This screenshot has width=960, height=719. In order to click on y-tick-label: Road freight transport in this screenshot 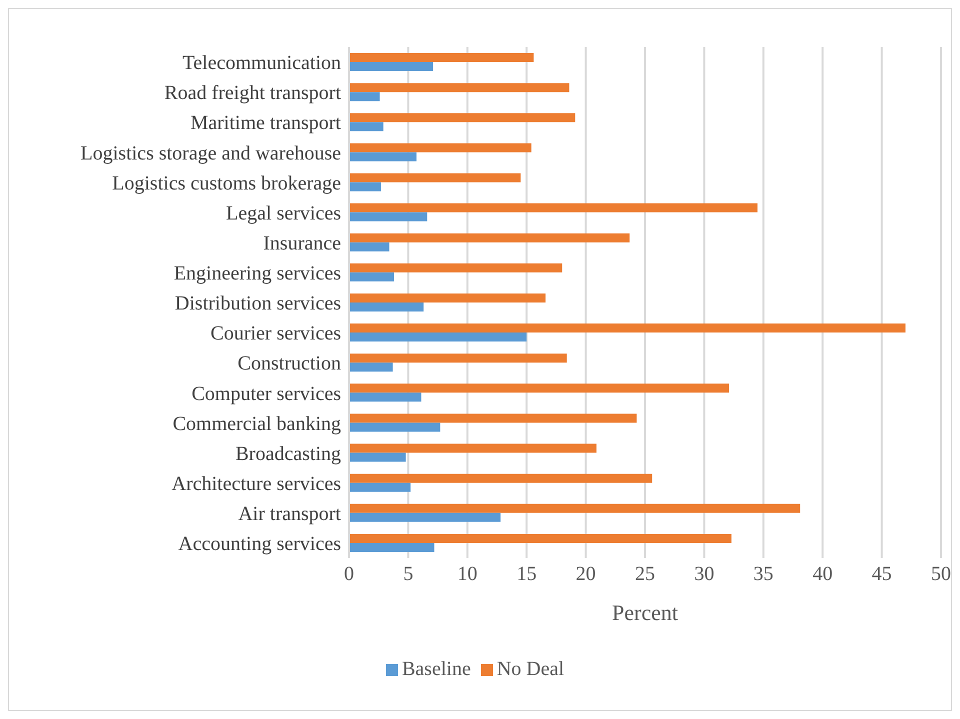, I will do `click(253, 93)`.